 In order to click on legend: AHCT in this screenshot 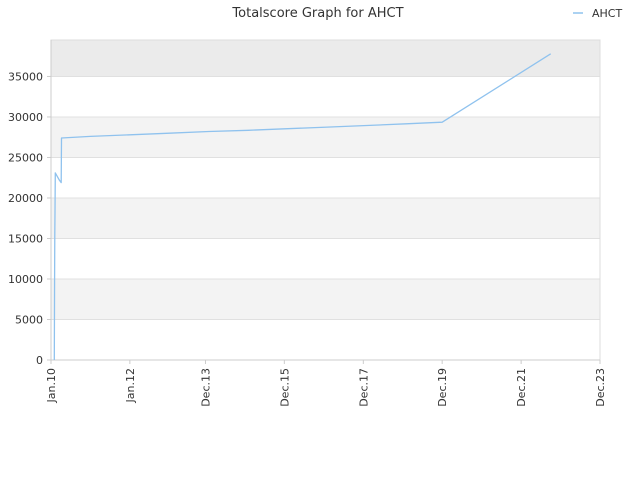, I will do `click(597, 13)`.